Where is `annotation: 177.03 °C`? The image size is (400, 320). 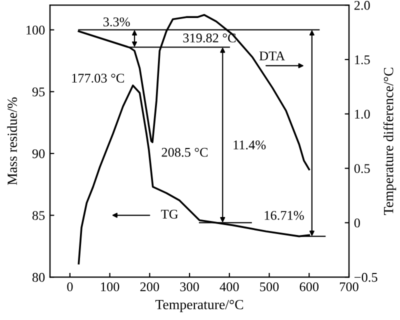 annotation: 177.03 °C is located at coordinates (98, 78).